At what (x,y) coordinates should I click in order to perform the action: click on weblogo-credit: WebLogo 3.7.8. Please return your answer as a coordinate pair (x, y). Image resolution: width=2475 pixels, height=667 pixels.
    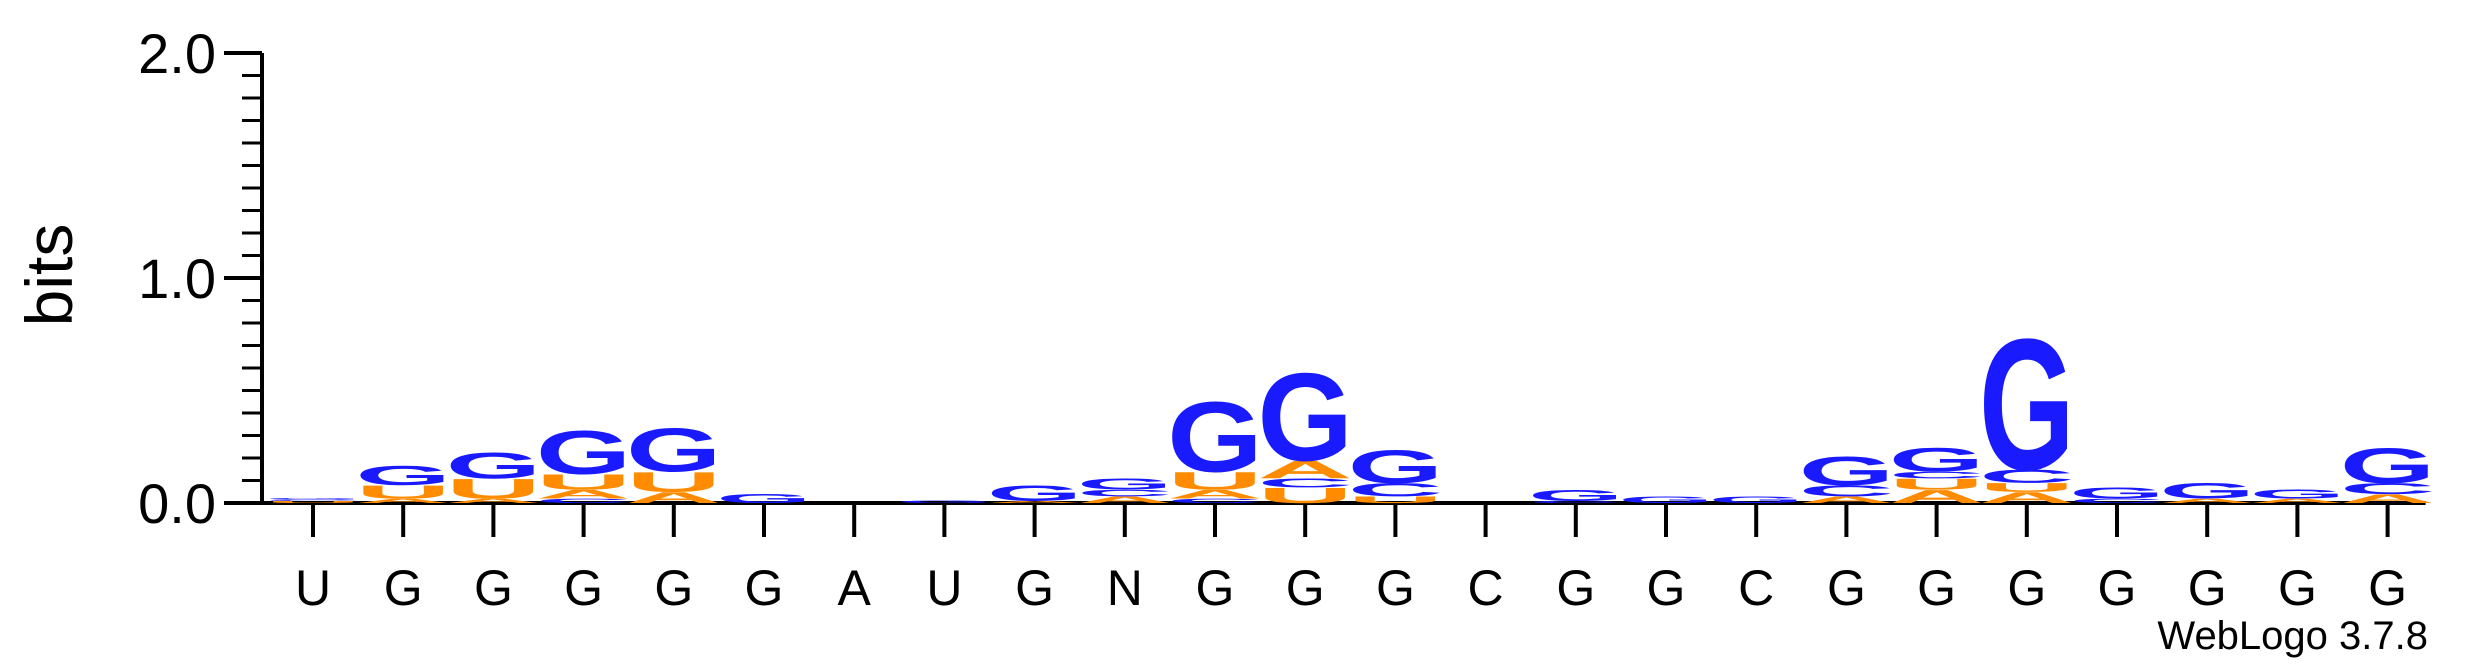
    Looking at the image, I should click on (2292, 636).